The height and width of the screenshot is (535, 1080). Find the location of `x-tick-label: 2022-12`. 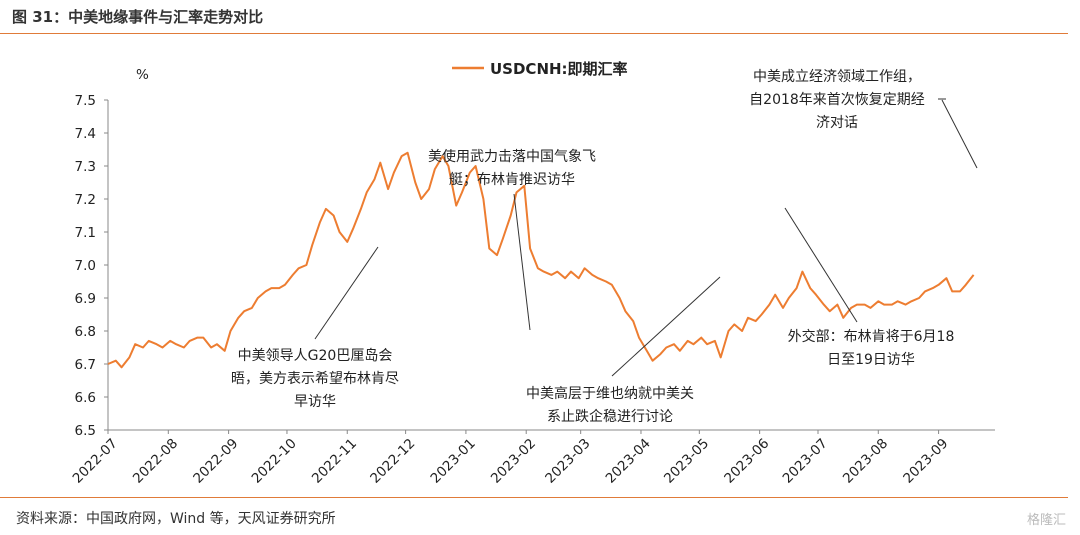

x-tick-label: 2022-12 is located at coordinates (392, 461).